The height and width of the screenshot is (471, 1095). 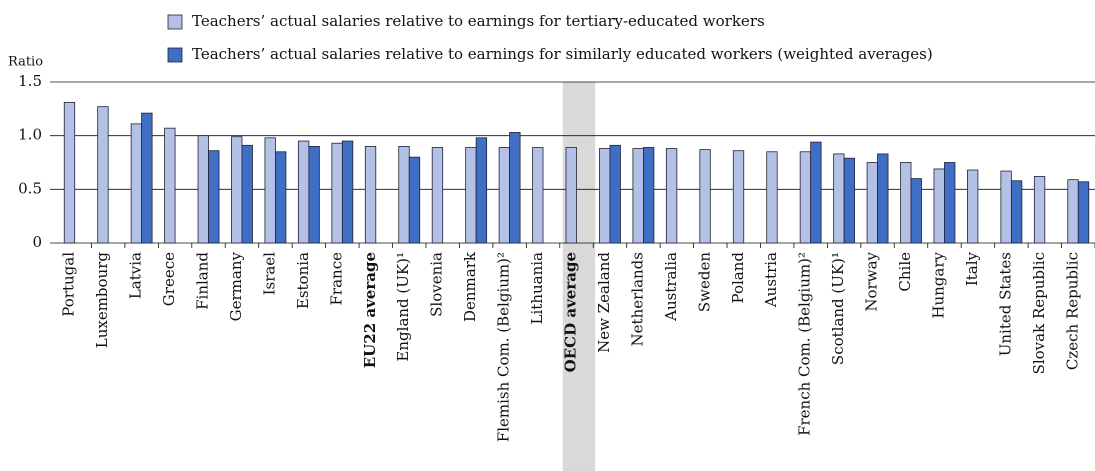 What do you see at coordinates (236, 286) in the screenshot?
I see `x-tick-label: Germany` at bounding box center [236, 286].